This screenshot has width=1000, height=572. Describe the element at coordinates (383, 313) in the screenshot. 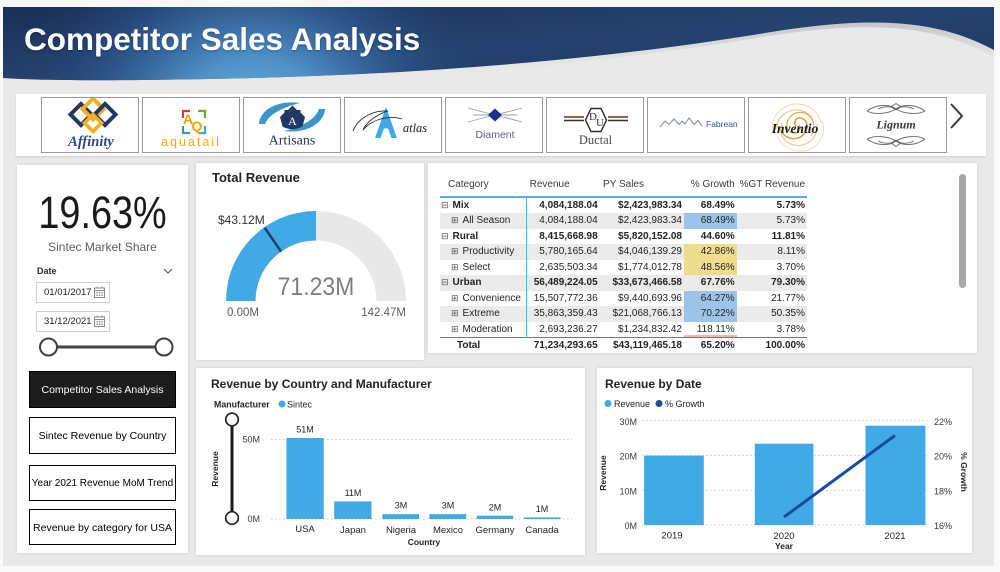

I see `svg-text: 142.47M` at that location.